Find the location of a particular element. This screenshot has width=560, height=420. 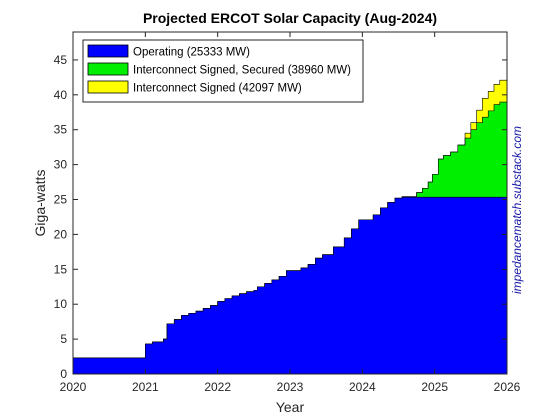

y-tick-label: 10 is located at coordinates (61, 304).